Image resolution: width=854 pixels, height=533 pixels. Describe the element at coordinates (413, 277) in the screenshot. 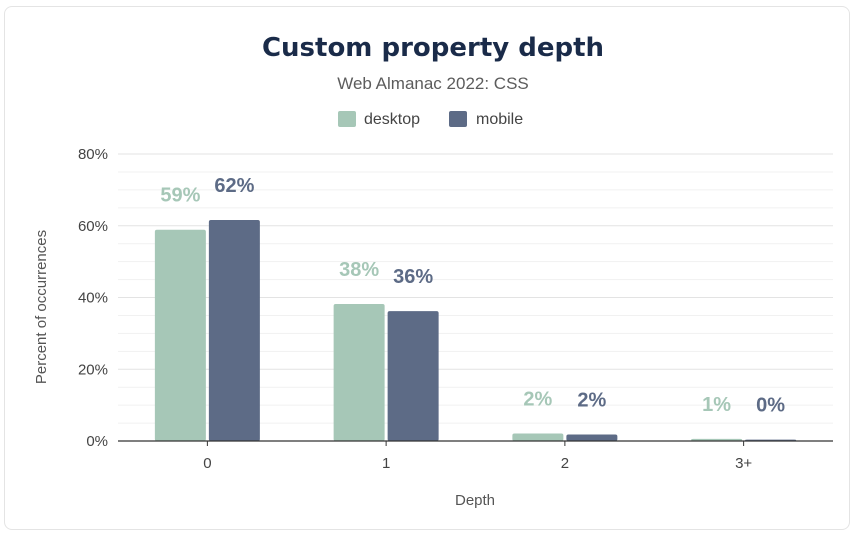

I see `data-label-mobile-1: 36%` at that location.